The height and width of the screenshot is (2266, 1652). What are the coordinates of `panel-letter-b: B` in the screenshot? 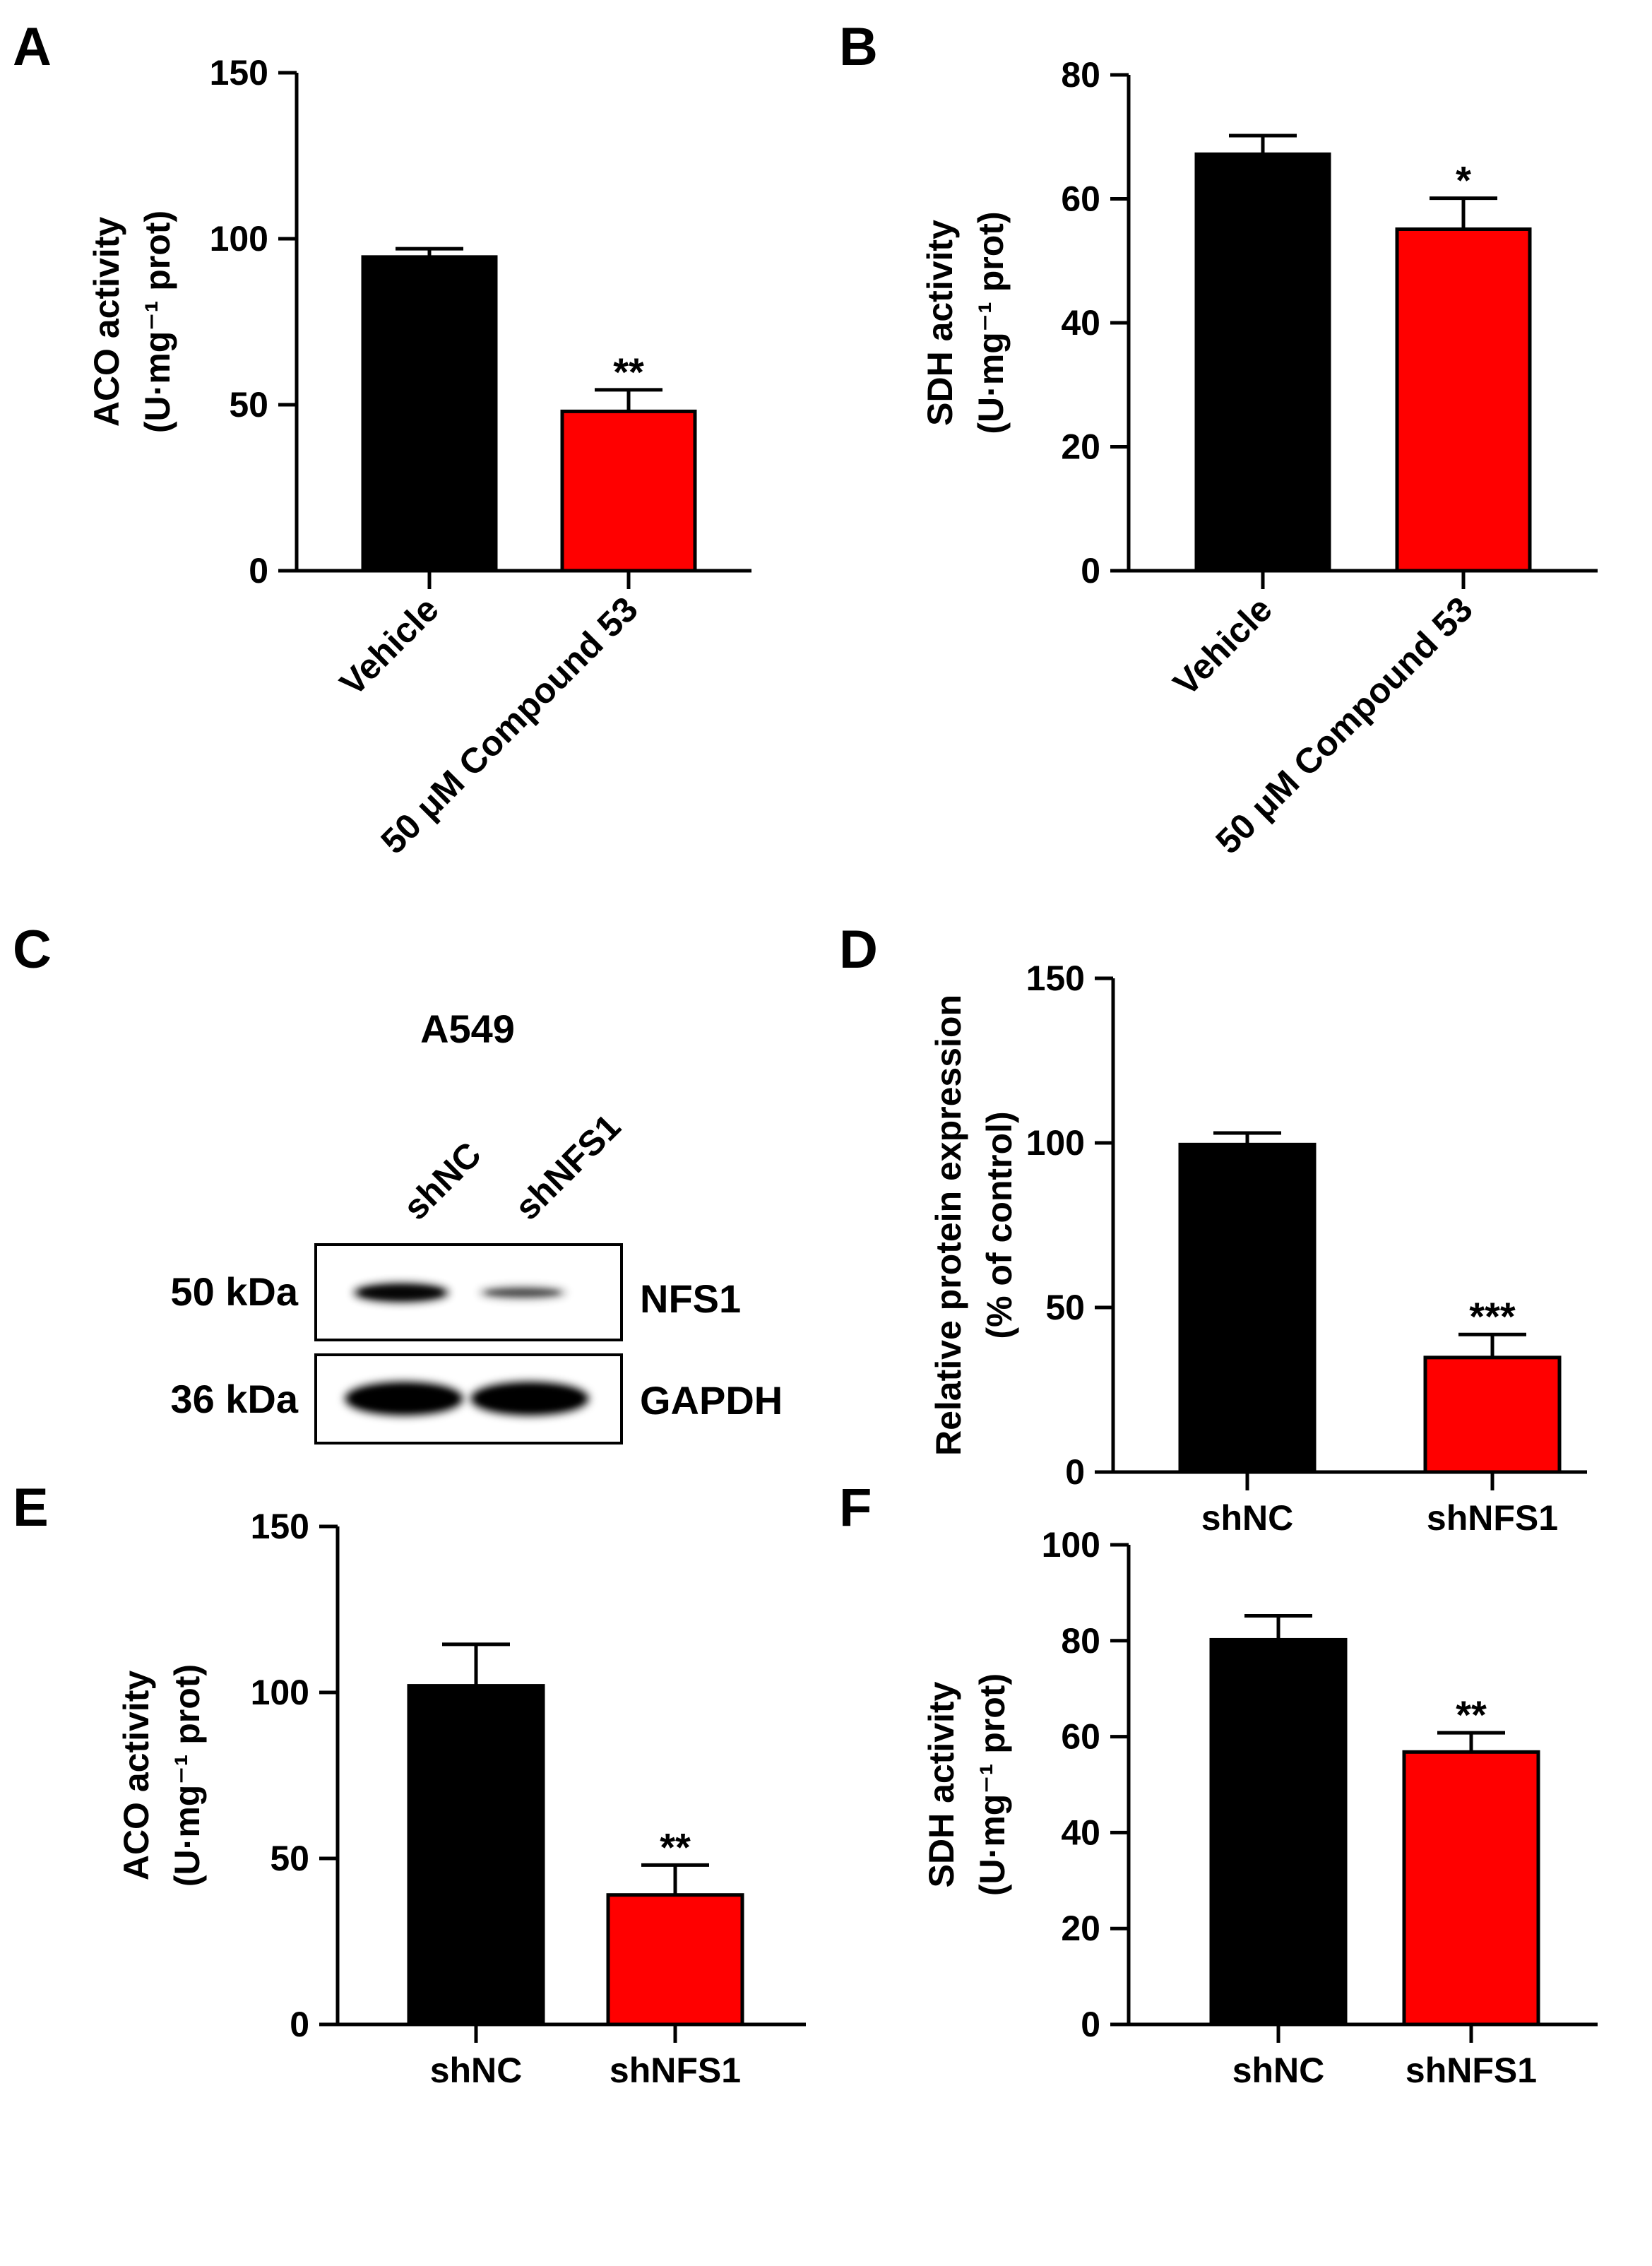 It's located at (858, 47).